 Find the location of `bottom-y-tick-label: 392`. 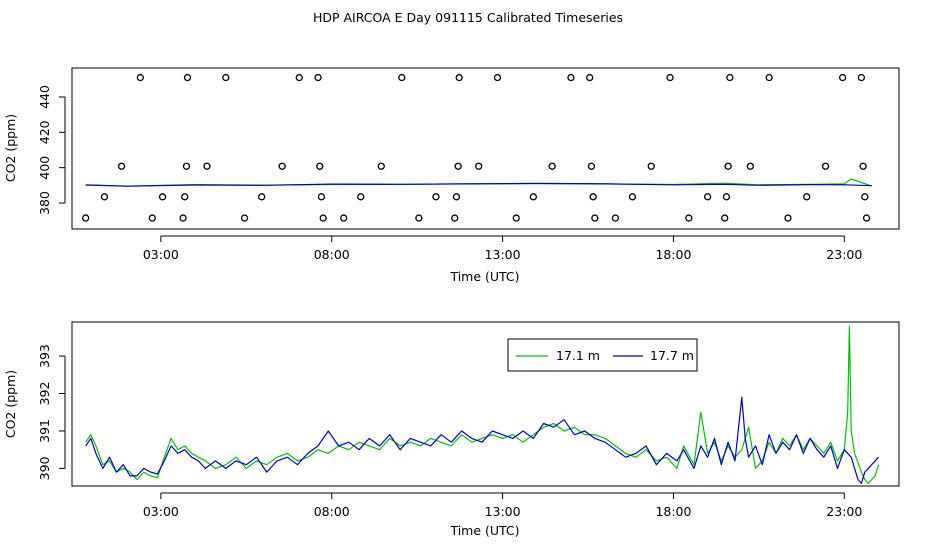

bottom-y-tick-label: 392 is located at coordinates (44, 394).